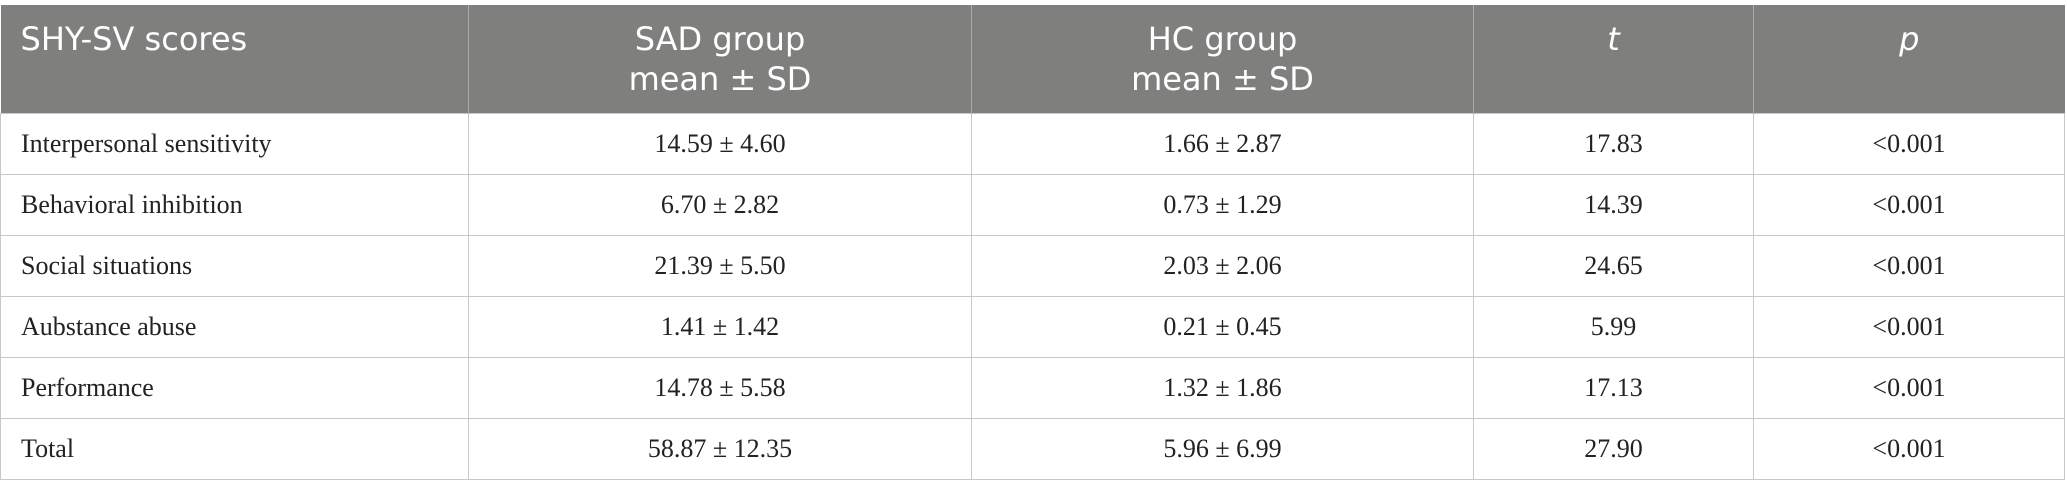  What do you see at coordinates (1222, 204) in the screenshot?
I see `table-cell: 0.73 ± 1.29` at bounding box center [1222, 204].